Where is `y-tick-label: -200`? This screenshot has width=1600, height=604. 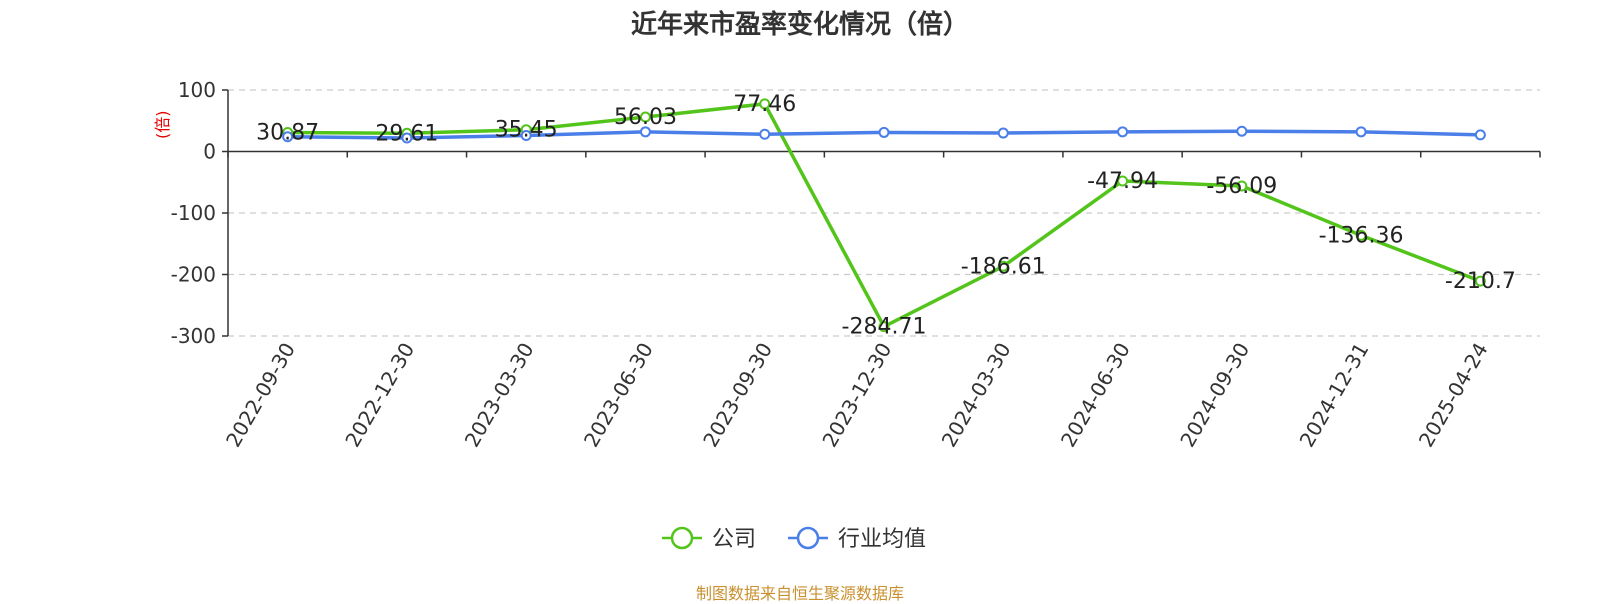
y-tick-label: -200 is located at coordinates (193, 275).